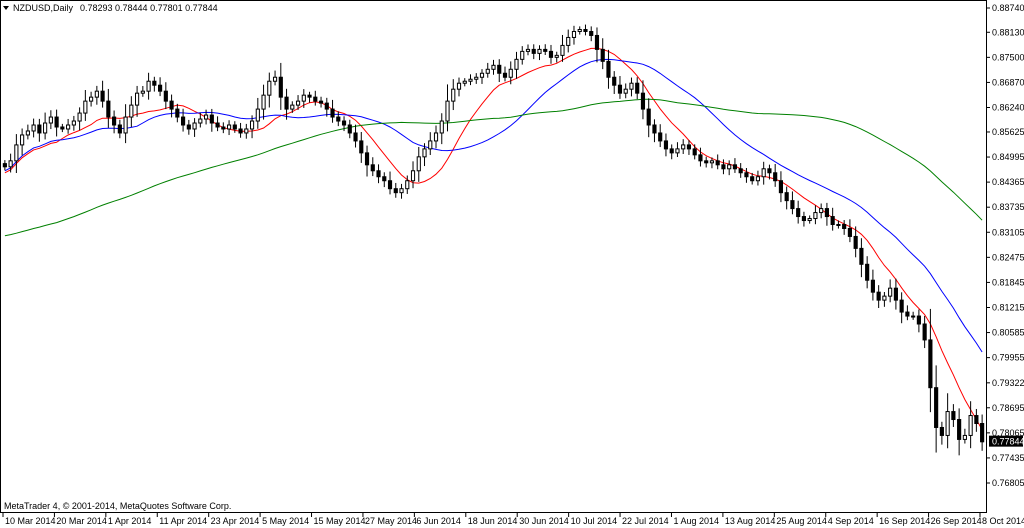 This screenshot has height=528, width=1024. I want to click on current-price-tag: 0.77844, so click(1006, 441).